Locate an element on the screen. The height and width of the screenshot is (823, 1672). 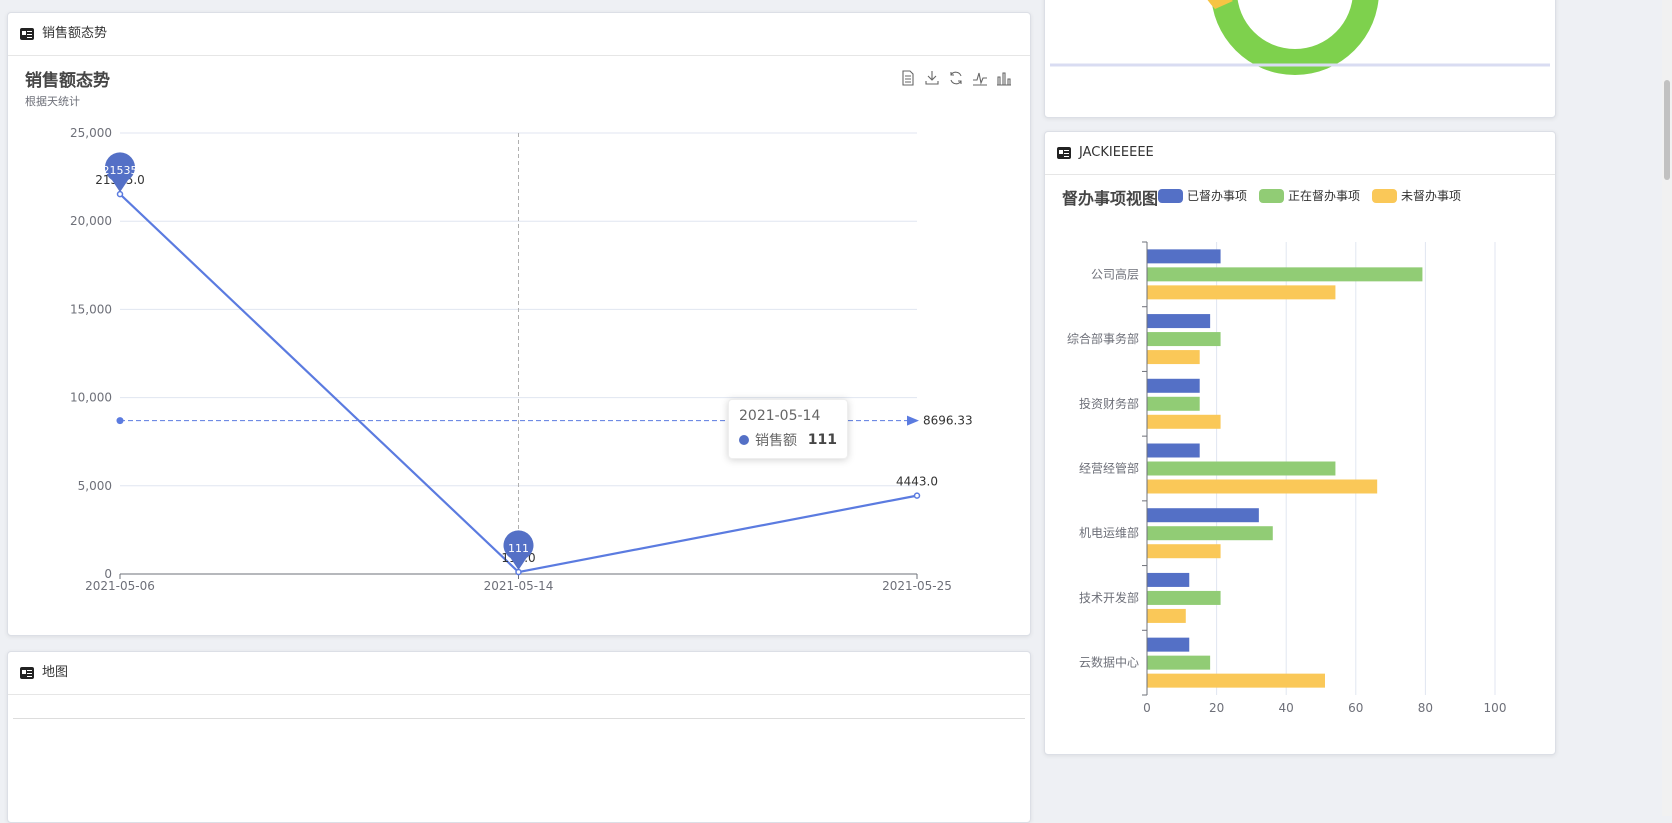
mark-point-label: 111 is located at coordinates (518, 548).